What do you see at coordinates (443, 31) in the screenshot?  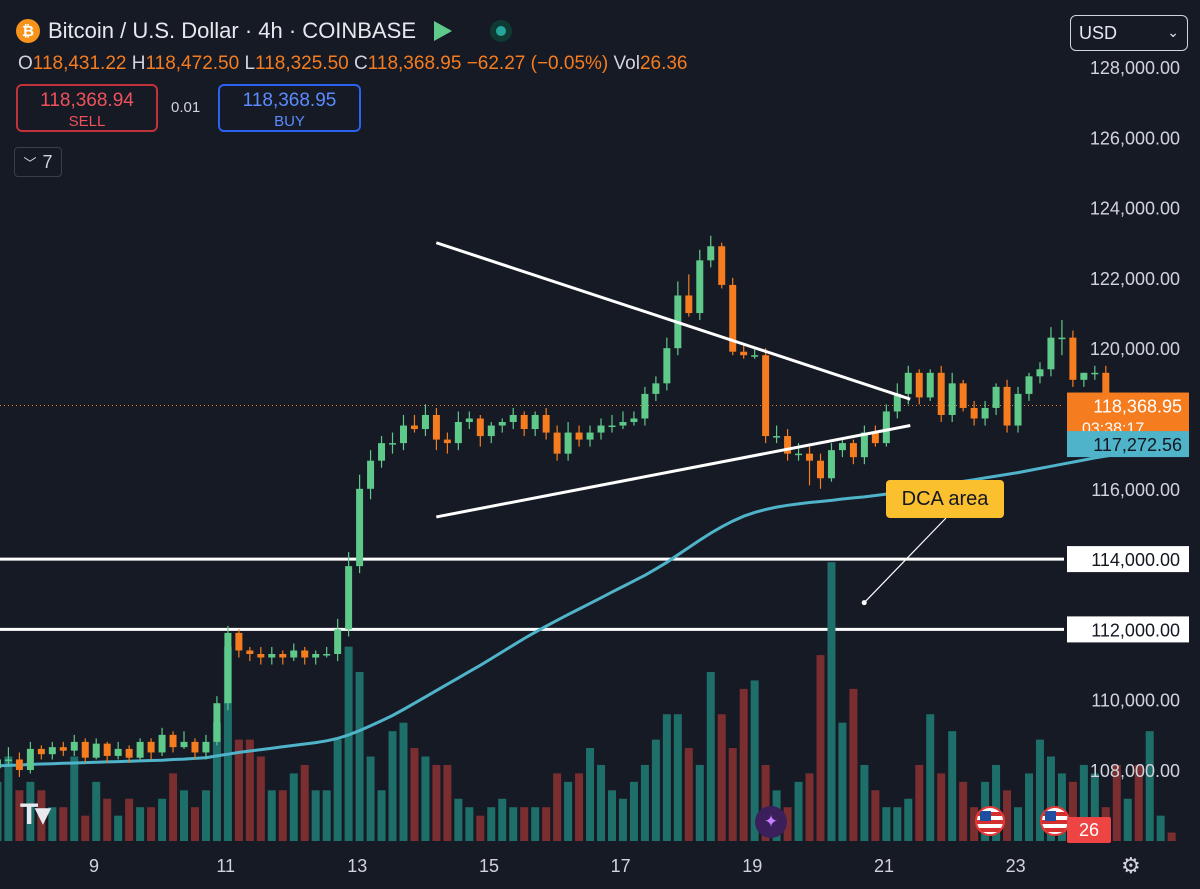 I see `flag-icon` at bounding box center [443, 31].